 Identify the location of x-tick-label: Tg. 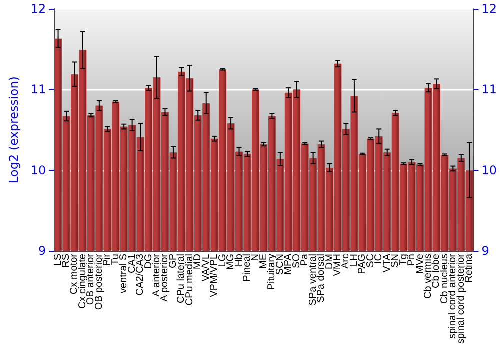
(404, 260).